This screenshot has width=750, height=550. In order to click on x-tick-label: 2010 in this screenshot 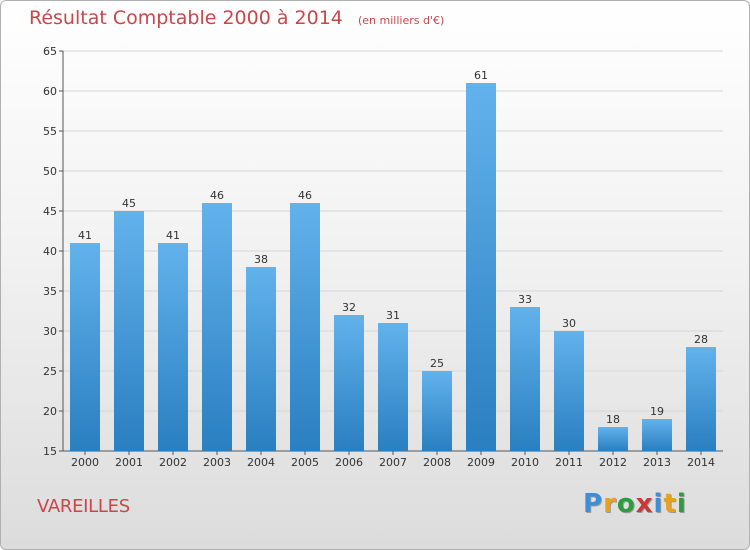, I will do `click(525, 462)`.